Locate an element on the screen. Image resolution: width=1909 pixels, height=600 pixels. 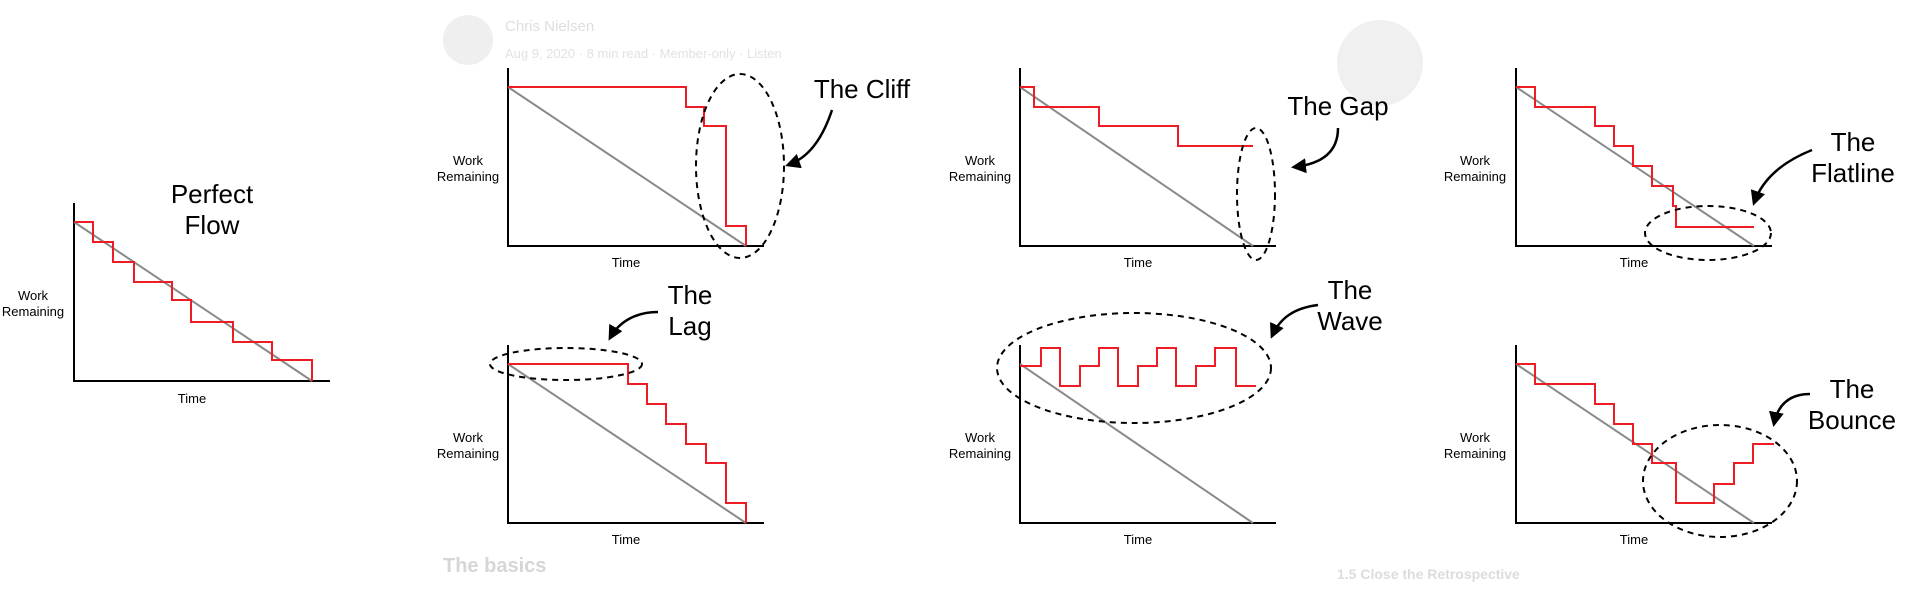
callout-line2: Bounce is located at coordinates (1852, 420).